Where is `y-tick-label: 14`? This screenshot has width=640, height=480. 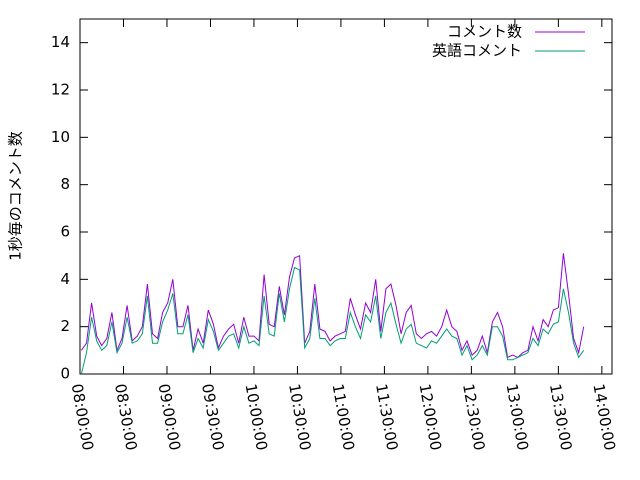 y-tick-label: 14 is located at coordinates (60, 42).